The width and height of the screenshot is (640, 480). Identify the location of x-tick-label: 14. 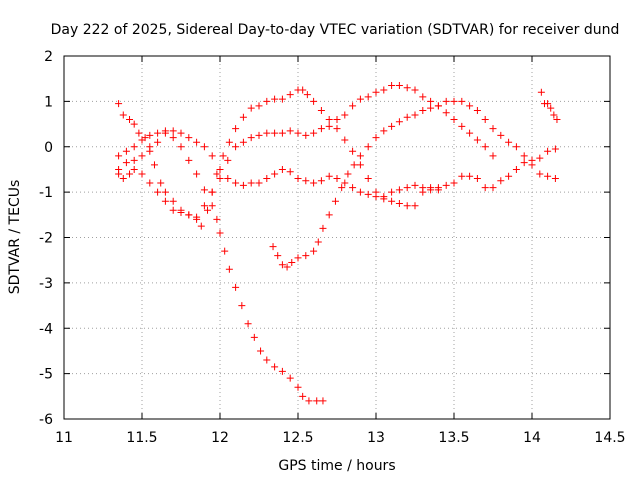
(532, 438).